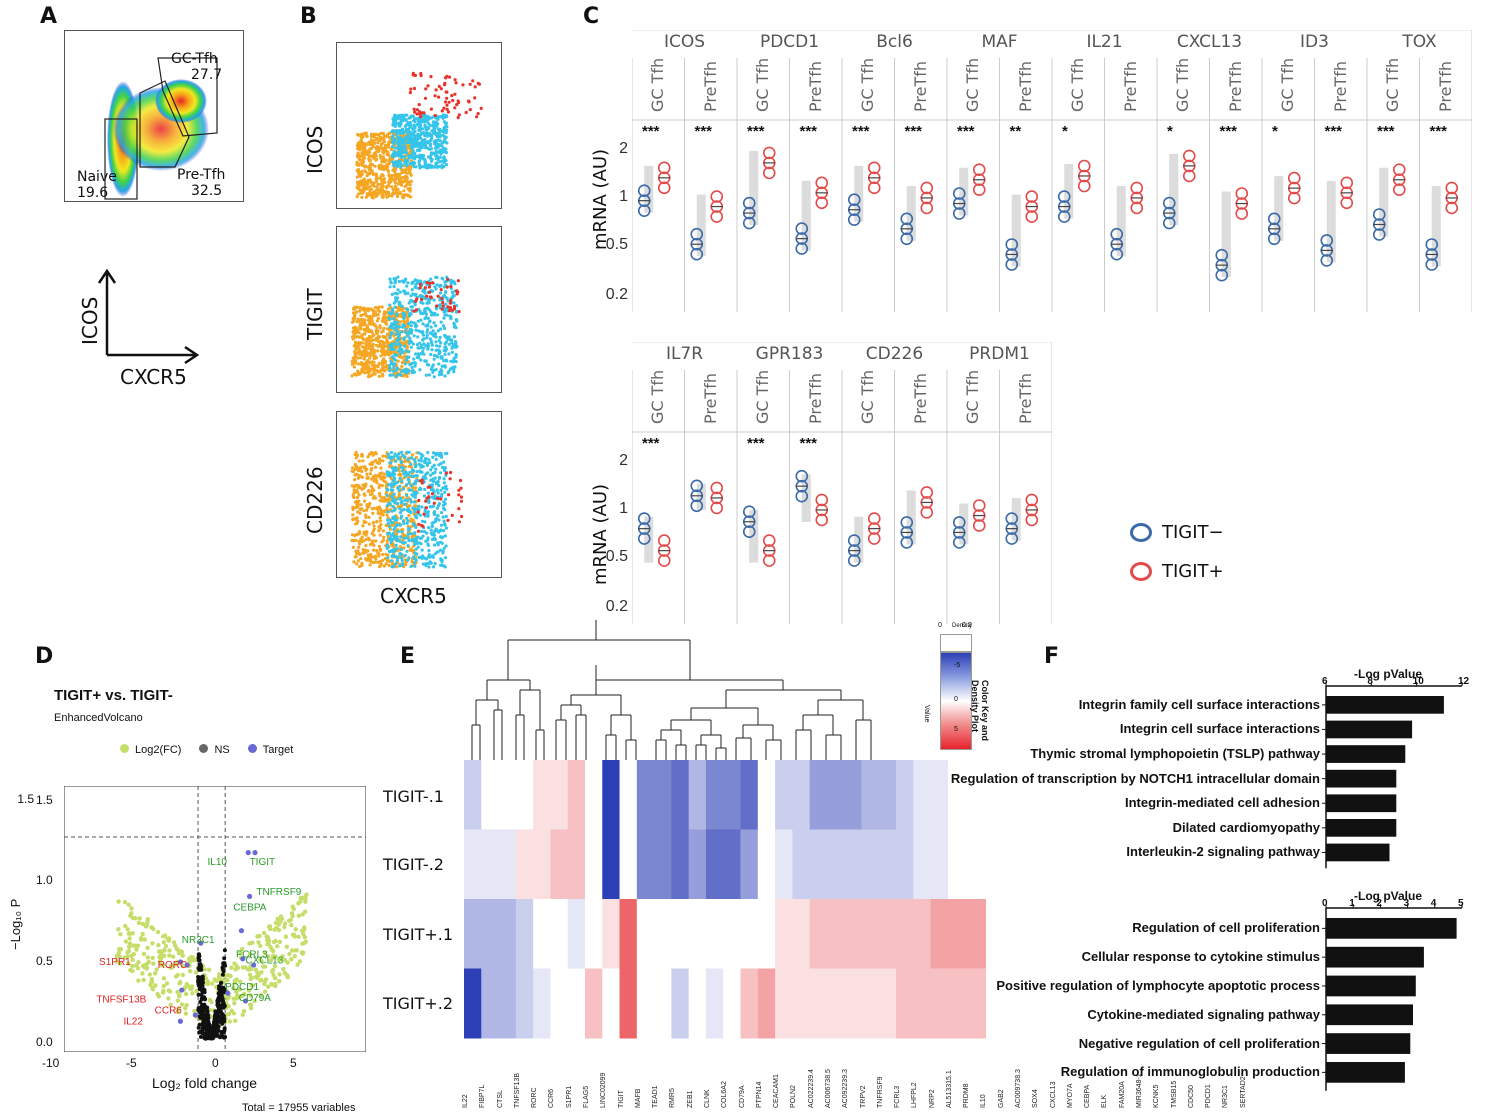  Describe the element at coordinates (308, 16) in the screenshot. I see `panel-label-b: B` at that location.